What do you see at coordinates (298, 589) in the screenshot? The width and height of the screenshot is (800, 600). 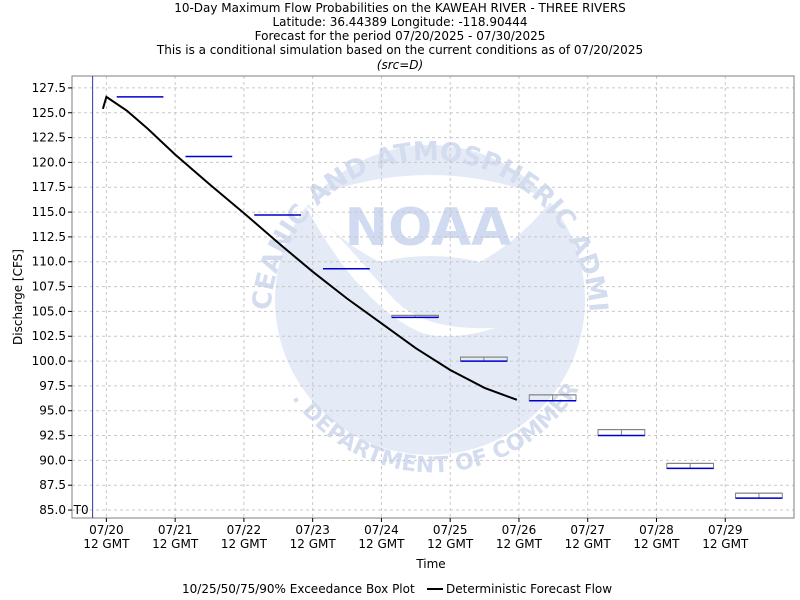 I see `legend-box-label: 10/25/50/75/90% Exceedance Box Plot` at bounding box center [298, 589].